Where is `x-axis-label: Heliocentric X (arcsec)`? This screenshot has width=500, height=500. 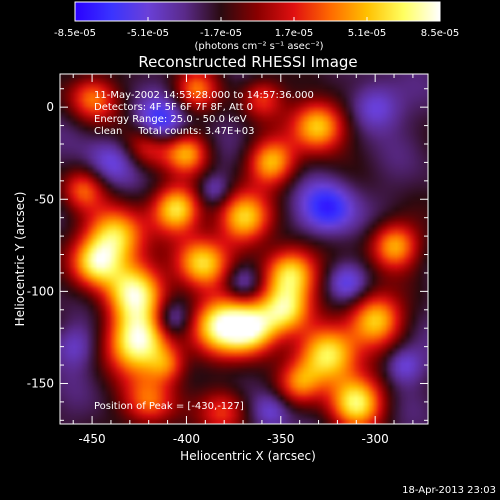
x-axis-label: Heliocentric X (arcsec) is located at coordinates (248, 456).